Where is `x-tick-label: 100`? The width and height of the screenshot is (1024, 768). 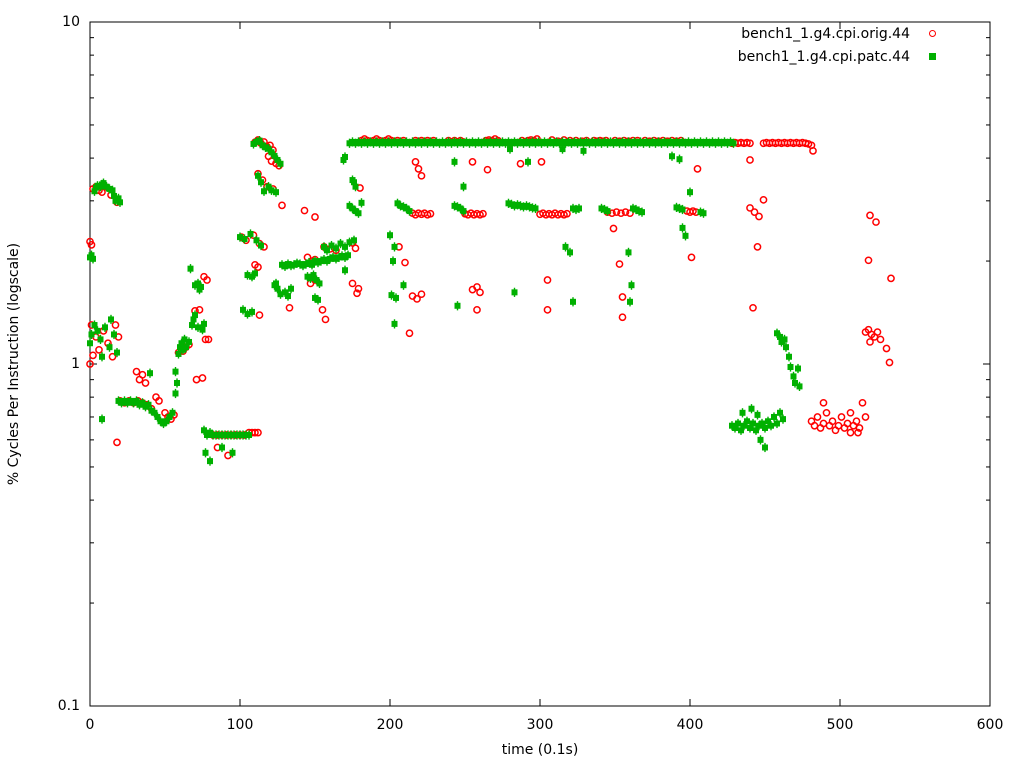 x-tick-label: 100 is located at coordinates (240, 725).